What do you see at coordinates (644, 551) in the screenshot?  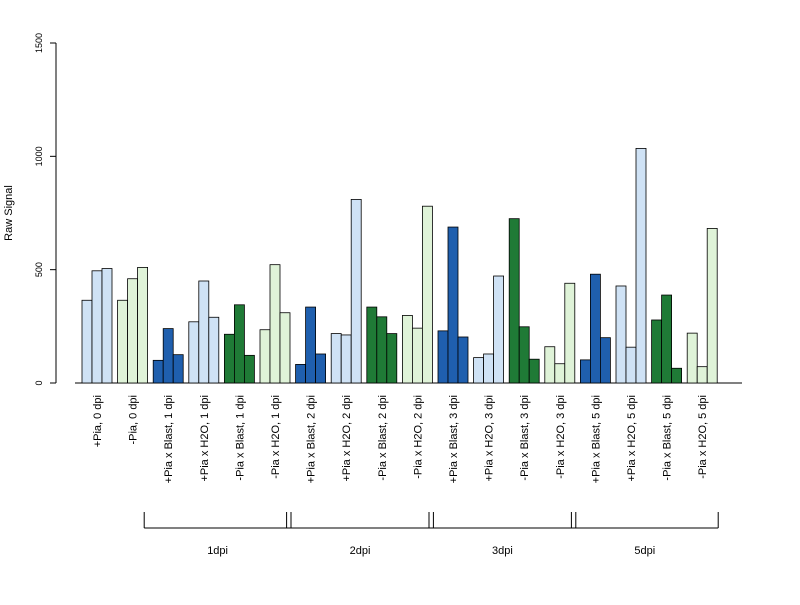 I see `group-label: 5dpi` at bounding box center [644, 551].